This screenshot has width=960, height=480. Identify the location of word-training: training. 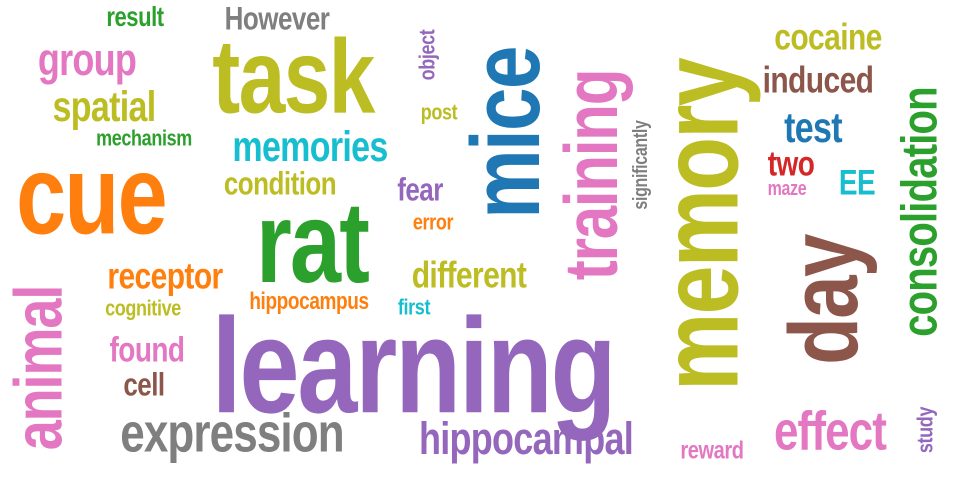
(591, 175).